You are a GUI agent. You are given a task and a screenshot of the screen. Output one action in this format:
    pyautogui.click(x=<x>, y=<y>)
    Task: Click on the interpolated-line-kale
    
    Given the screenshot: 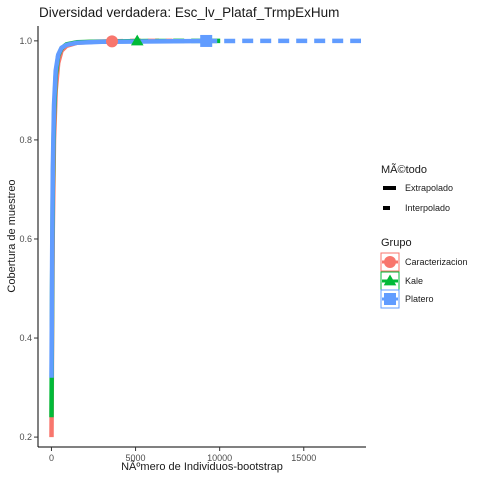 What is the action you would take?
    pyautogui.click(x=93, y=228)
    